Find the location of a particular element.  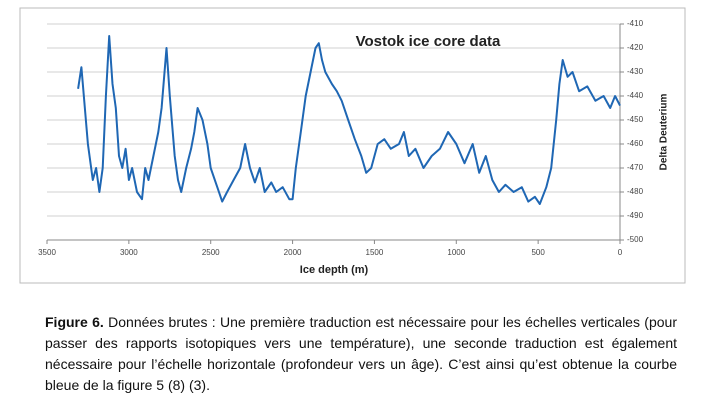

x-axis-label: Ice depth (m) is located at coordinates (334, 270).